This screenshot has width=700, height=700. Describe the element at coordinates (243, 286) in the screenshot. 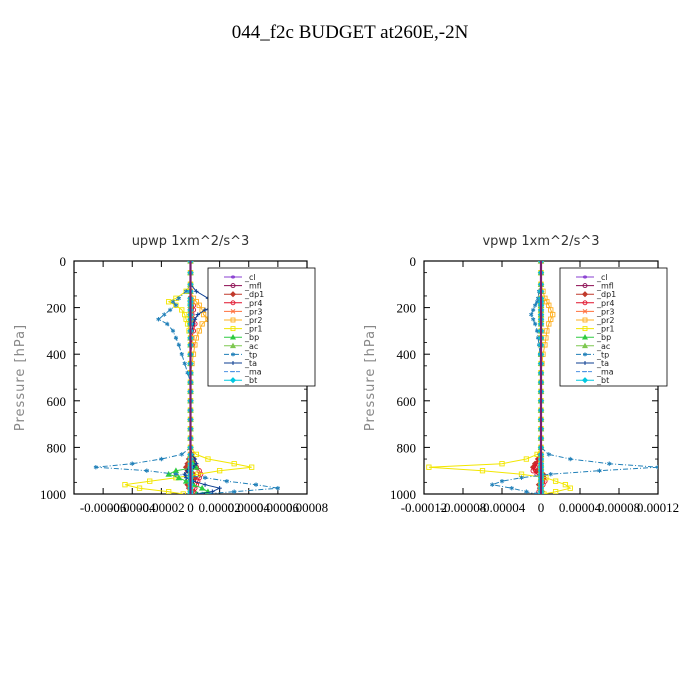

I see `legend-item: _mfl` at that location.